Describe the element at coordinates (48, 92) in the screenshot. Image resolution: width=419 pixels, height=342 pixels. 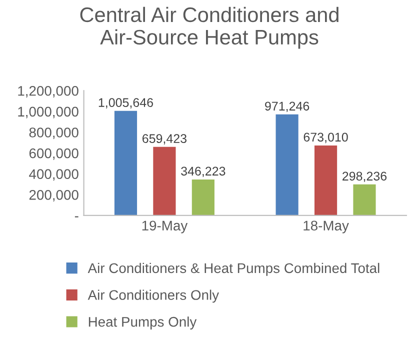
I see `y-tick-label: 1,200,000` at that location.